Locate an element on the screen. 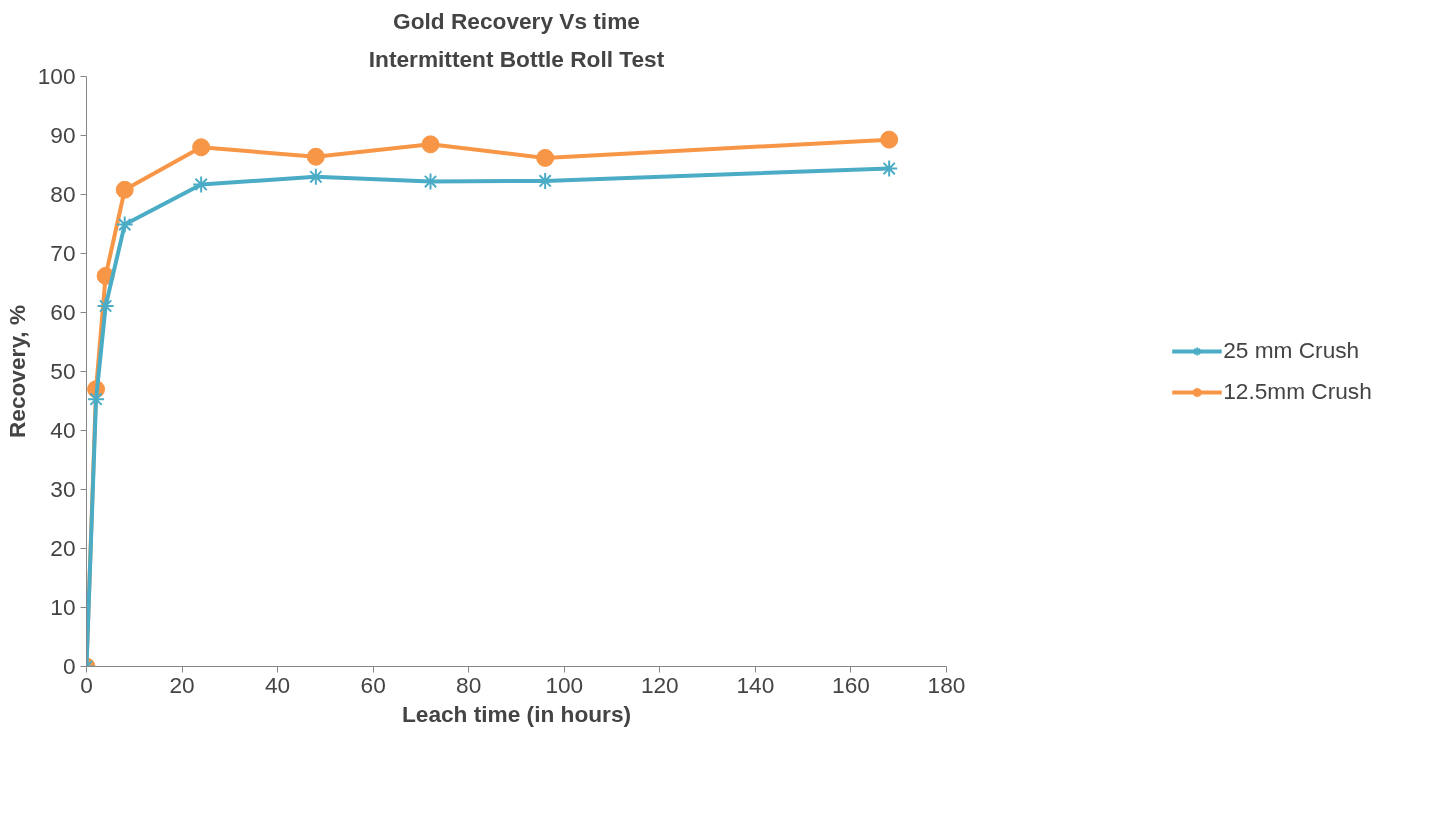 The image size is (1441, 833). x-axis-title: Leach time (in hours) is located at coordinates (516, 713).